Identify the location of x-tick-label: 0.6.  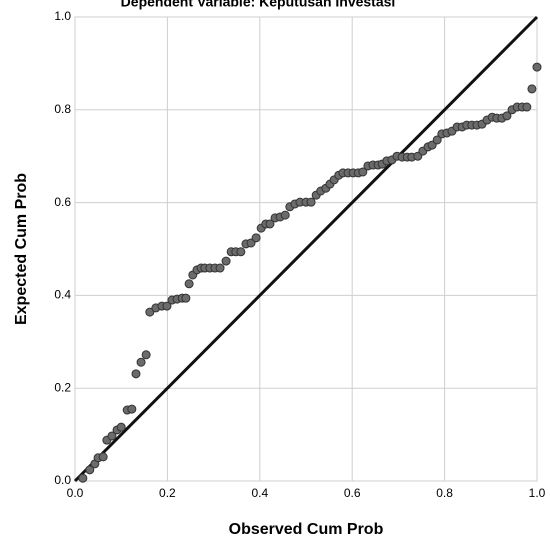
(352, 493).